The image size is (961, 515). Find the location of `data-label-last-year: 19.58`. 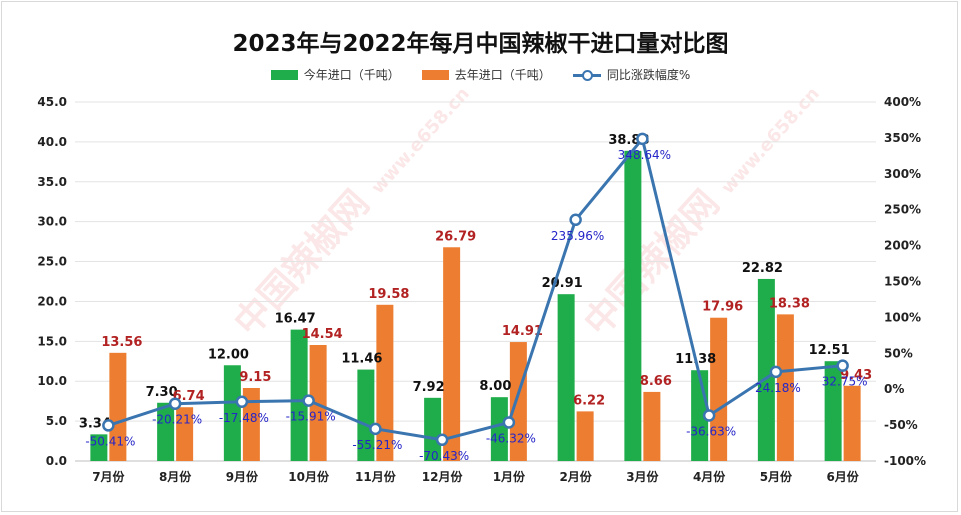

data-label-last-year: 19.58 is located at coordinates (388, 294).